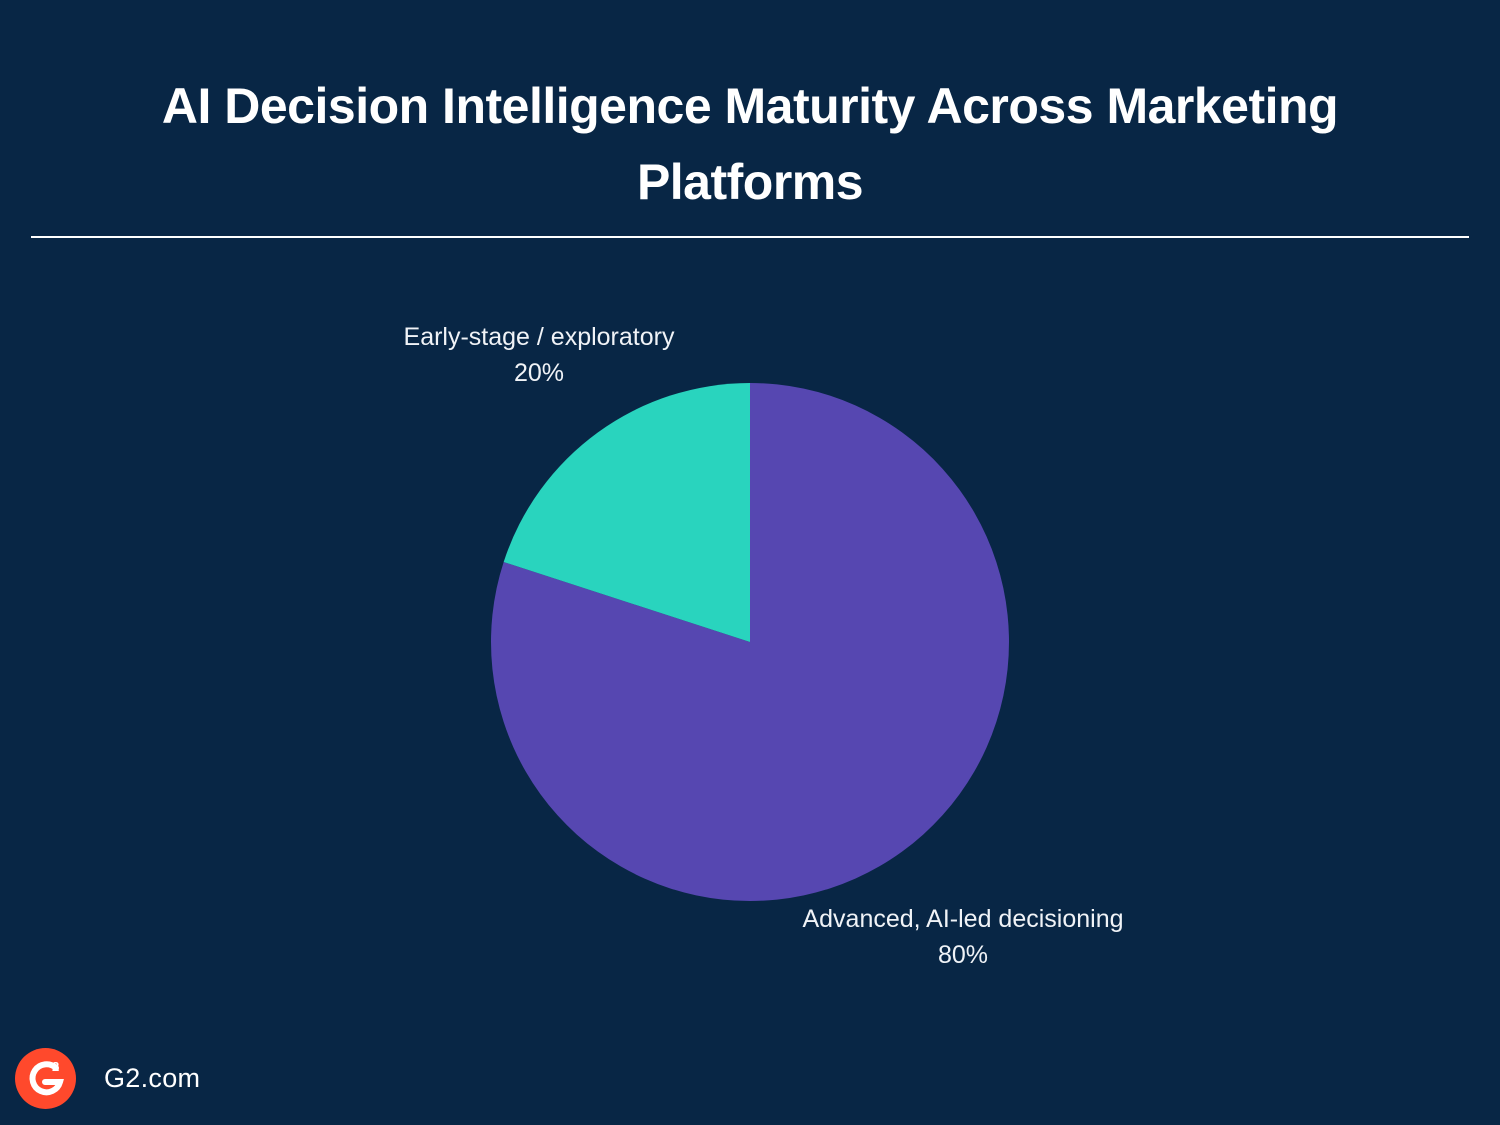 The width and height of the screenshot is (1500, 1125). I want to click on footer: 2 G2.com, so click(107, 1078).